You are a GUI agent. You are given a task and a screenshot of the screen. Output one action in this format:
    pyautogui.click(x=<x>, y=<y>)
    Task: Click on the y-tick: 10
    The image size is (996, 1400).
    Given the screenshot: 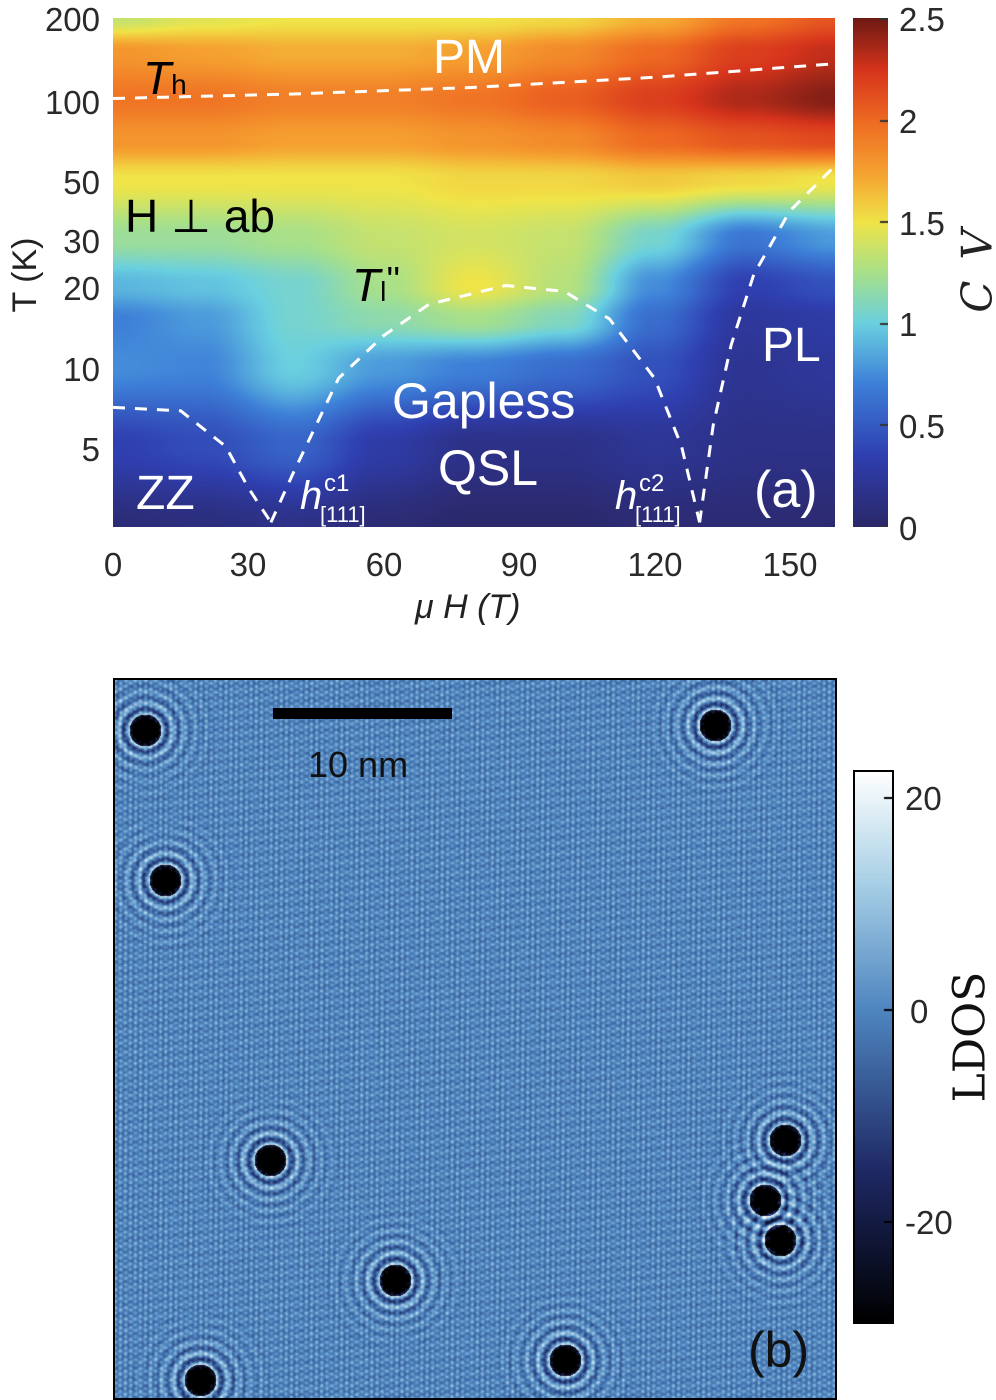 What is the action you would take?
    pyautogui.click(x=81, y=369)
    